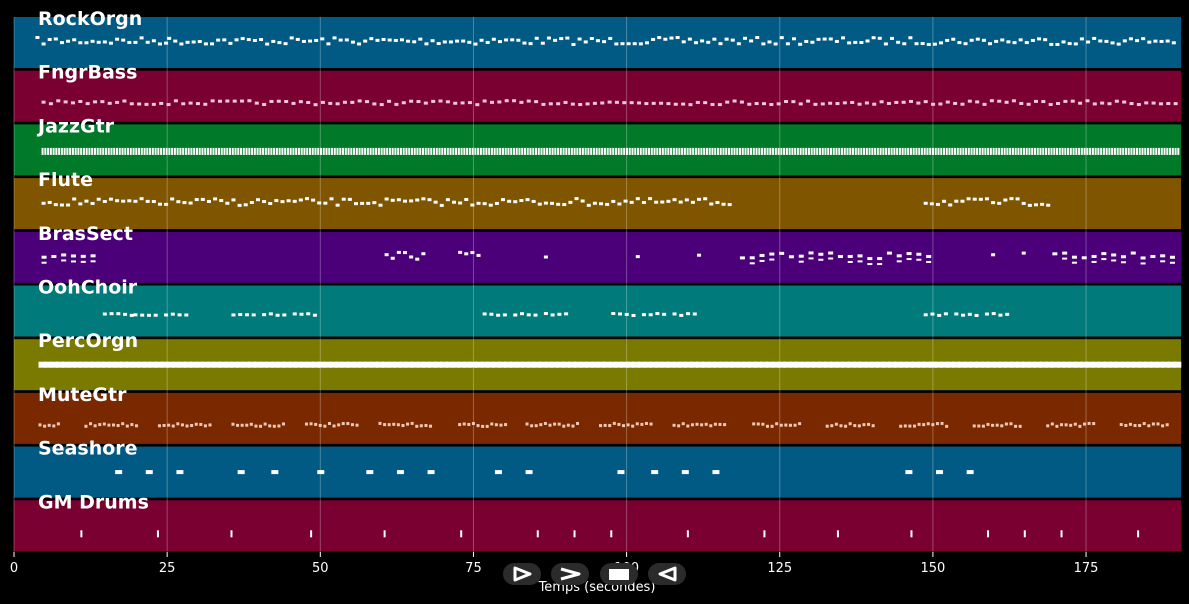 This screenshot has height=604, width=1189. What do you see at coordinates (85, 234) in the screenshot?
I see `track-label: BrasSect` at bounding box center [85, 234].